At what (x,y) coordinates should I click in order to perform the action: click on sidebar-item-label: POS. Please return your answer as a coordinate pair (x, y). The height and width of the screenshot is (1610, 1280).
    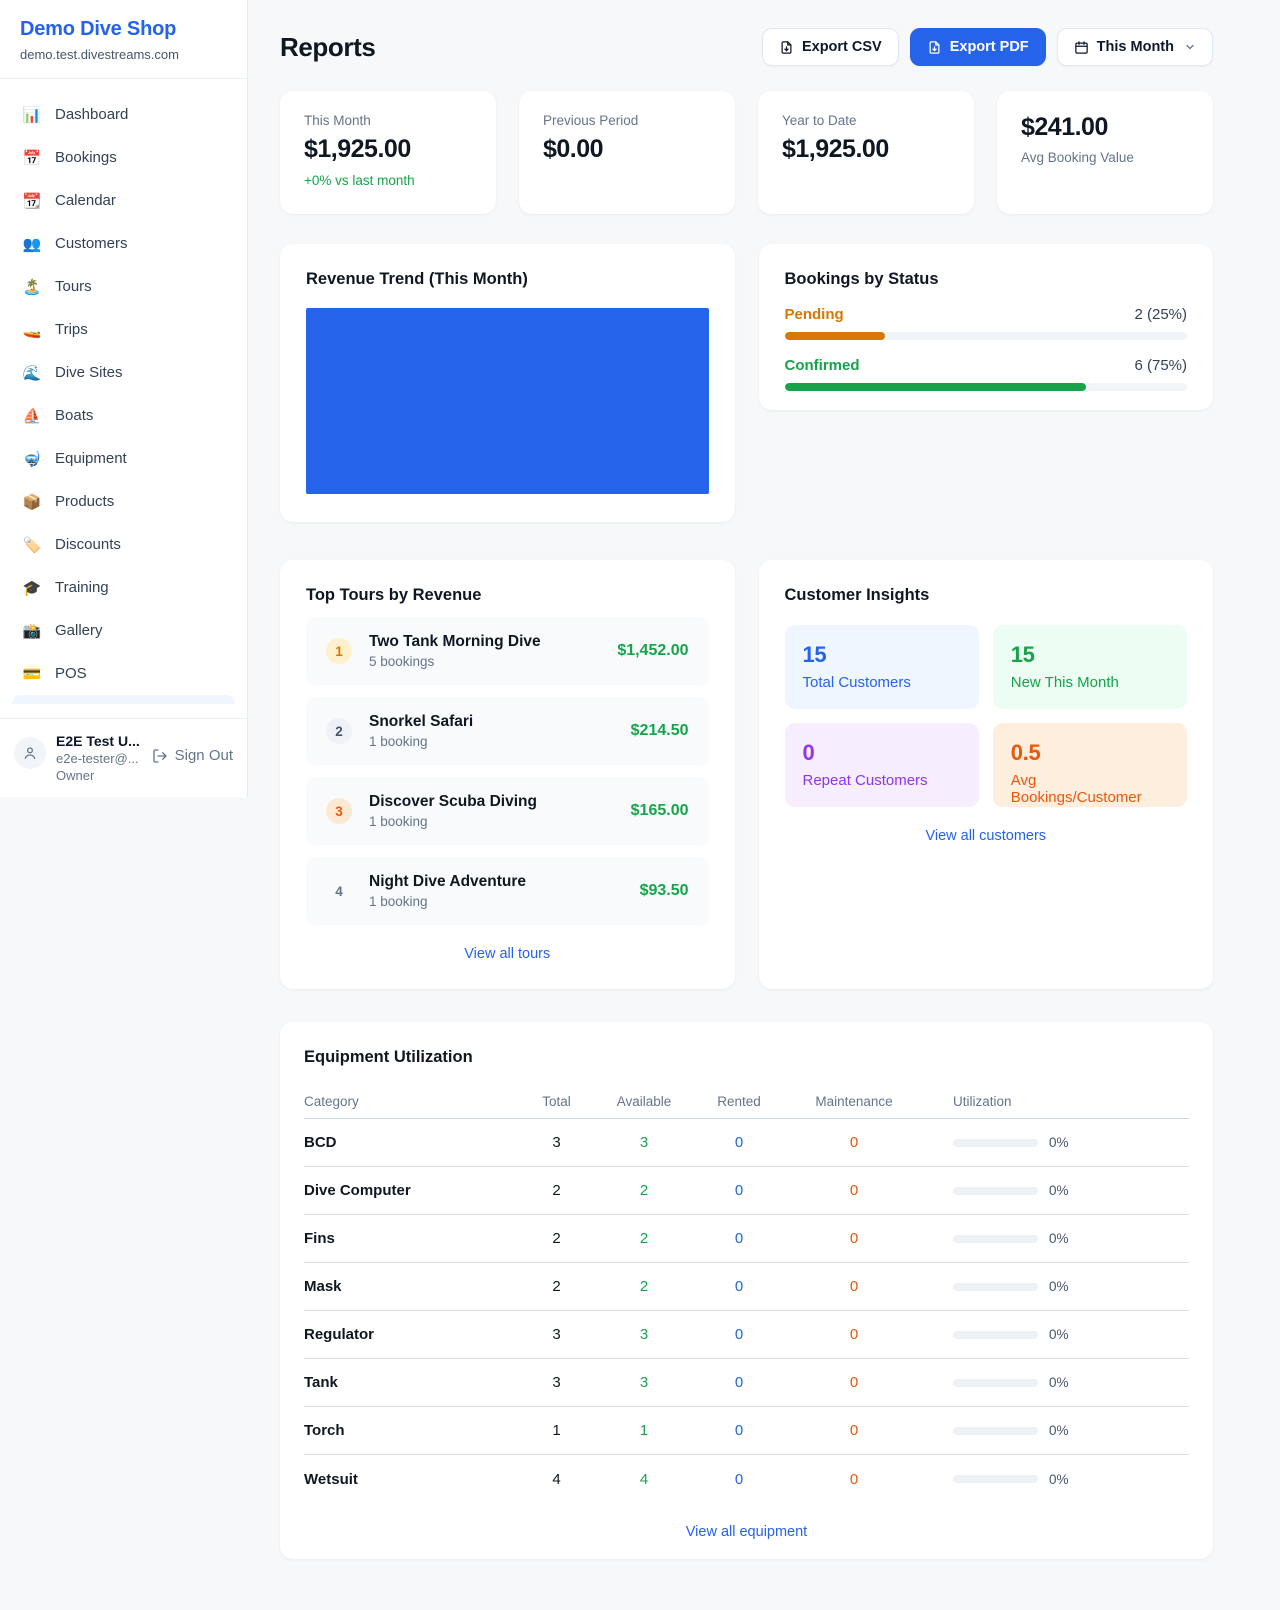
    Looking at the image, I should click on (71, 673).